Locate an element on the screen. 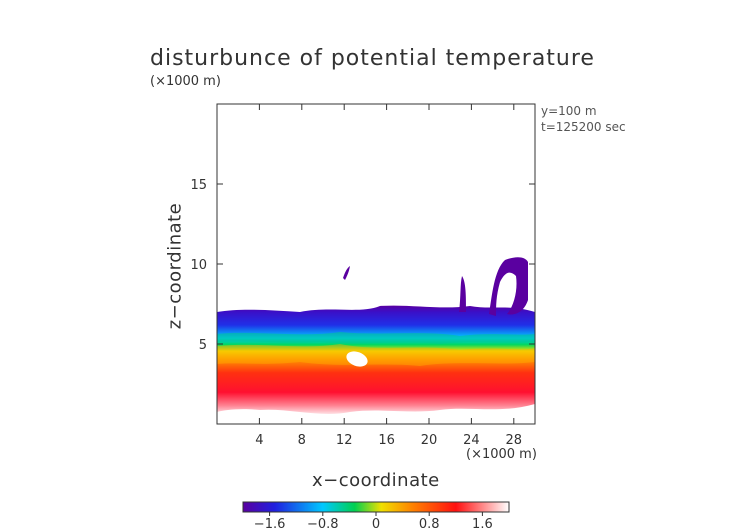 Image resolution: width=752 pixels, height=532 pixels. x-tick-label: 4 is located at coordinates (259, 440).